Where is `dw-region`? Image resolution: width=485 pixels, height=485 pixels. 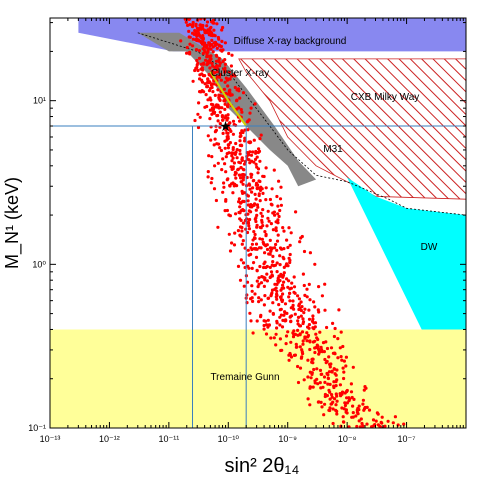
dw-region is located at coordinates (406, 253).